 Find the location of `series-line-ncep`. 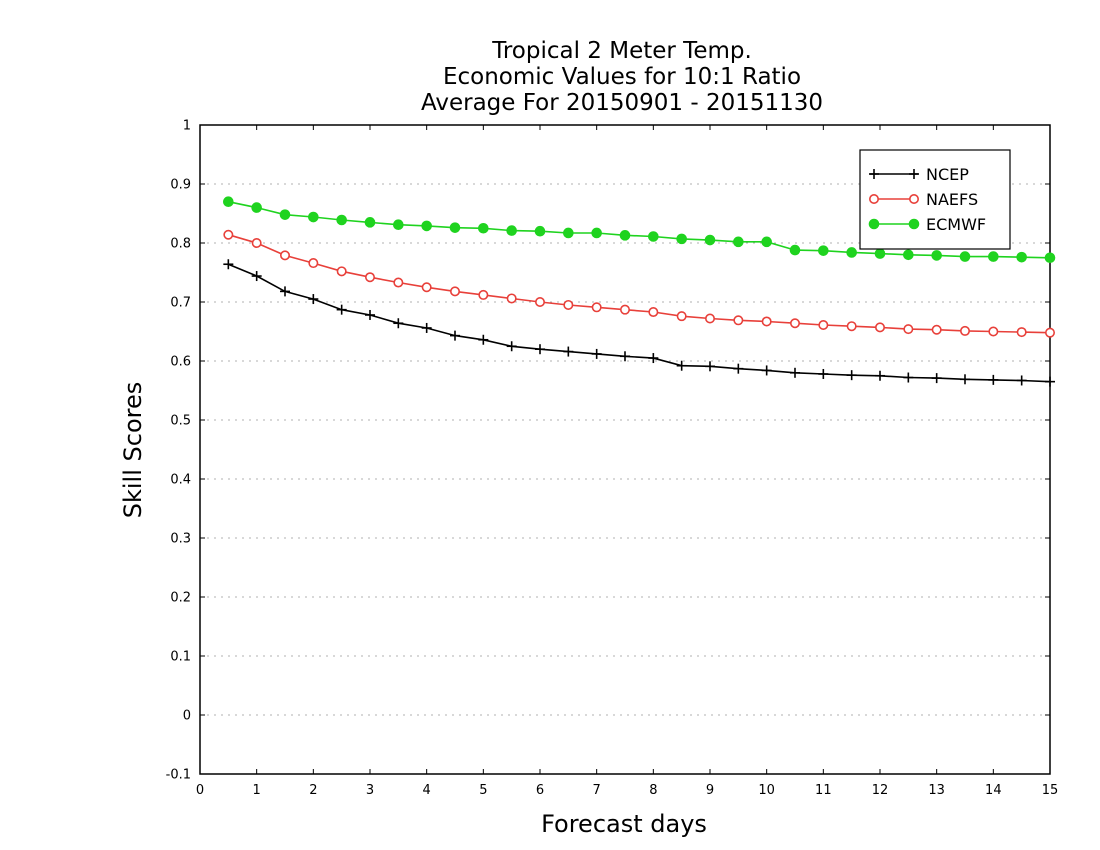

series-line-ncep is located at coordinates (639, 323).